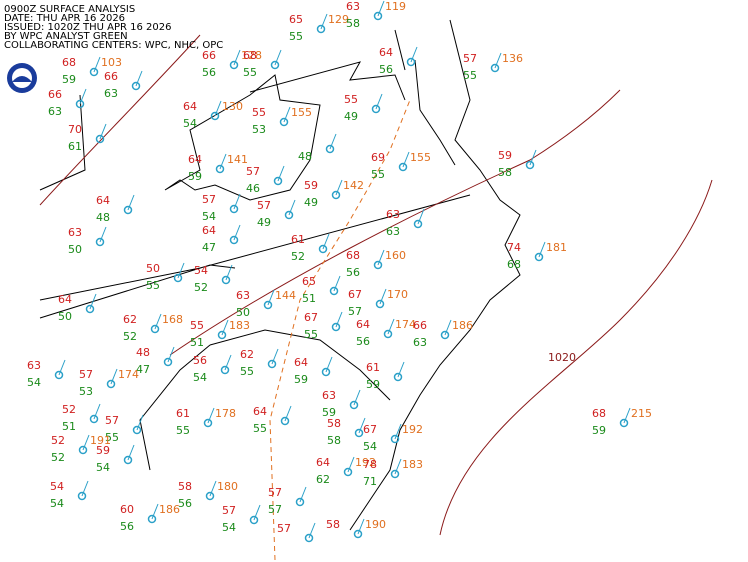 The width and height of the screenshot is (748, 562). I want to click on temperature: 55, so click(259, 112).